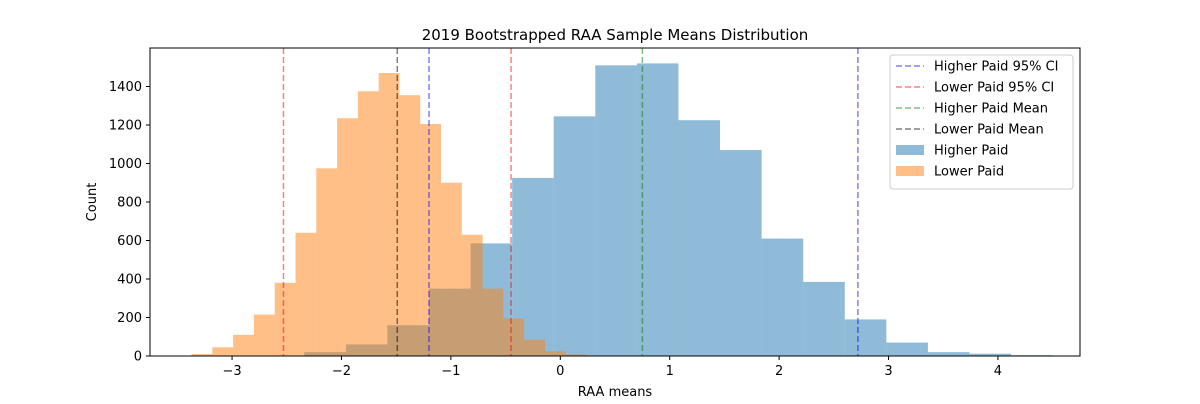  What do you see at coordinates (125, 126) in the screenshot?
I see `y-tick-label: 1200` at bounding box center [125, 126].